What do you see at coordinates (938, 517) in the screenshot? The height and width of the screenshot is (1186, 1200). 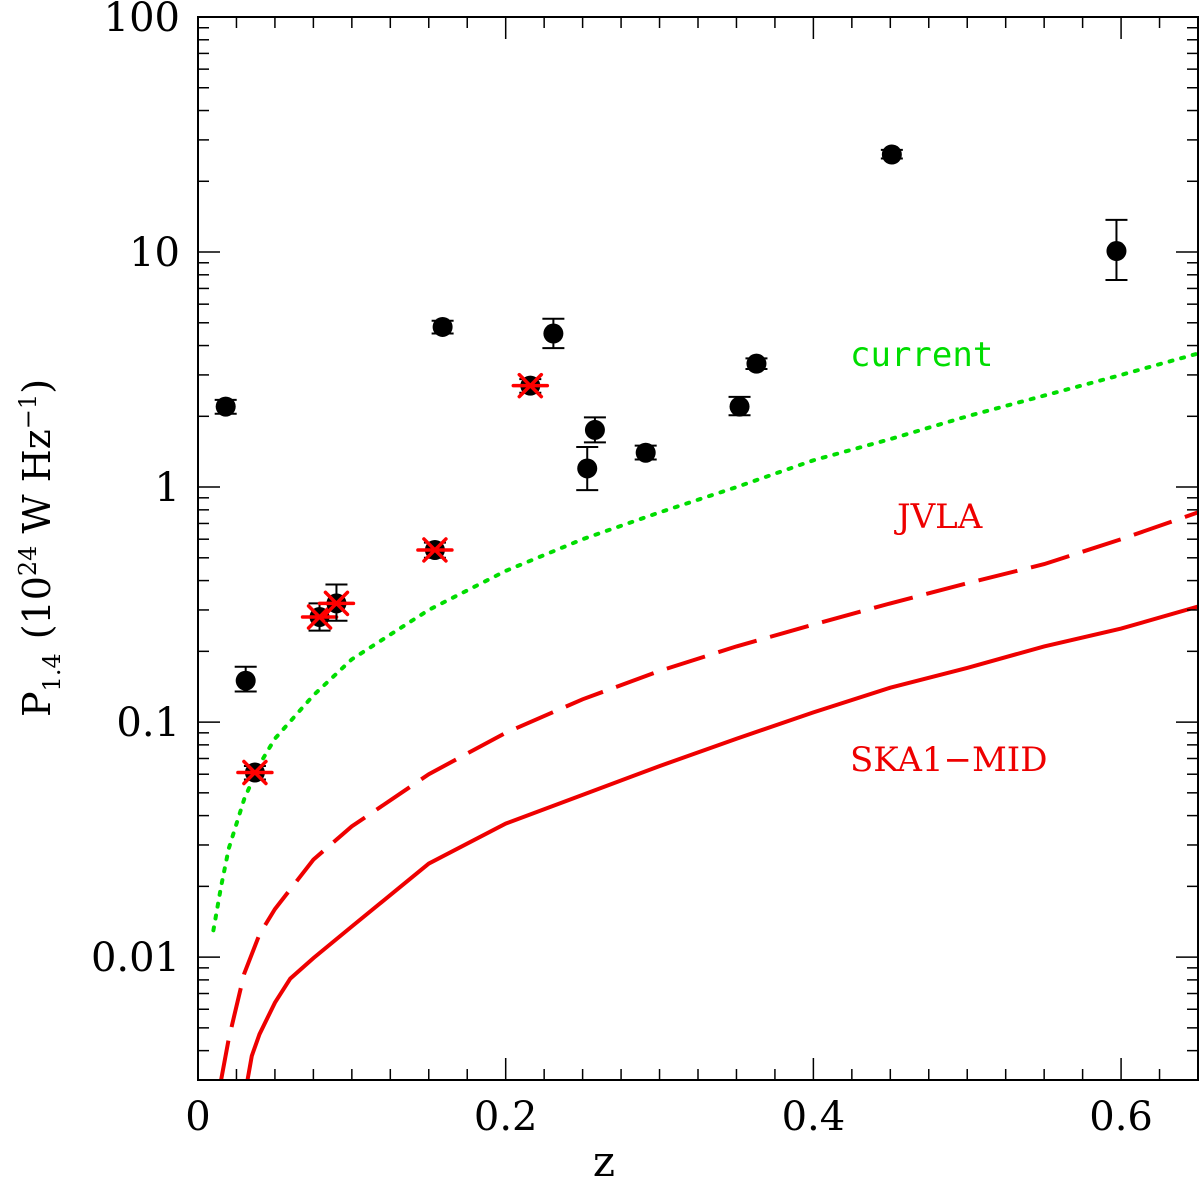 I see `curve-label-jvla: JVLA` at bounding box center [938, 517].